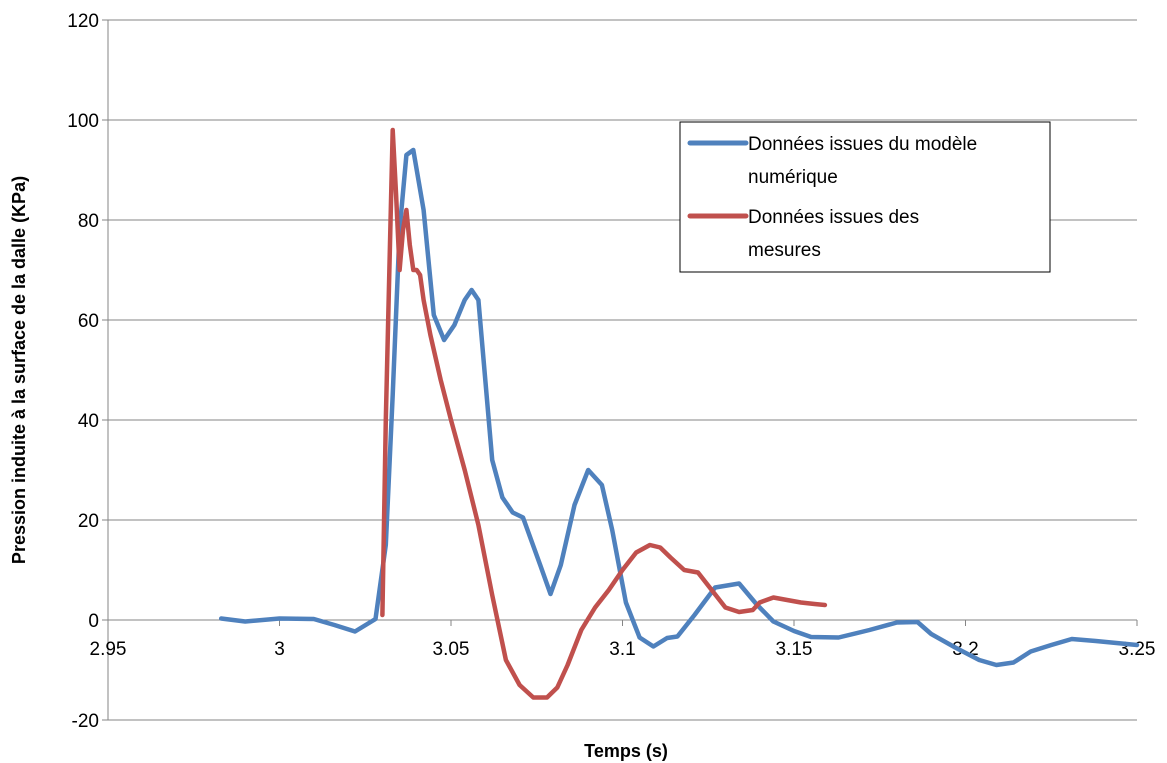 This screenshot has height=763, width=1167. Describe the element at coordinates (88, 421) in the screenshot. I see `y-tick-label: 40` at that location.